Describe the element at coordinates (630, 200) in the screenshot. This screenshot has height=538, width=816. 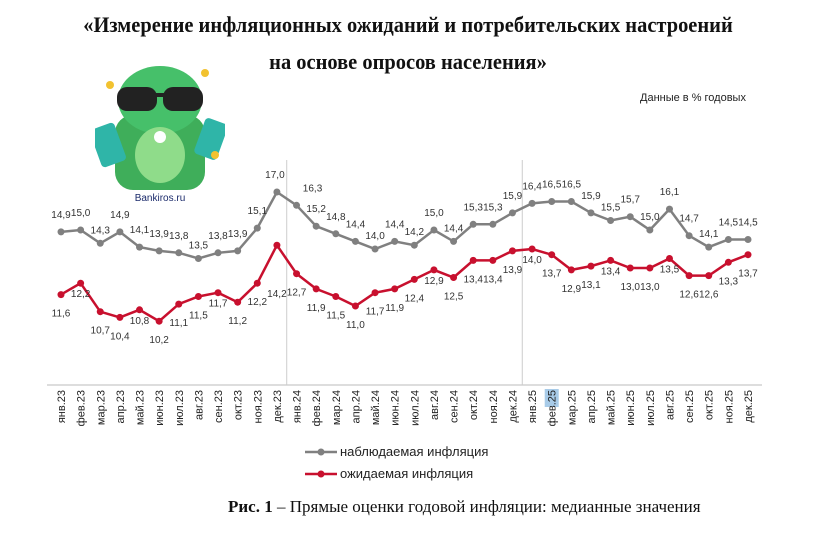
I see `data-label: 15,7` at that location.